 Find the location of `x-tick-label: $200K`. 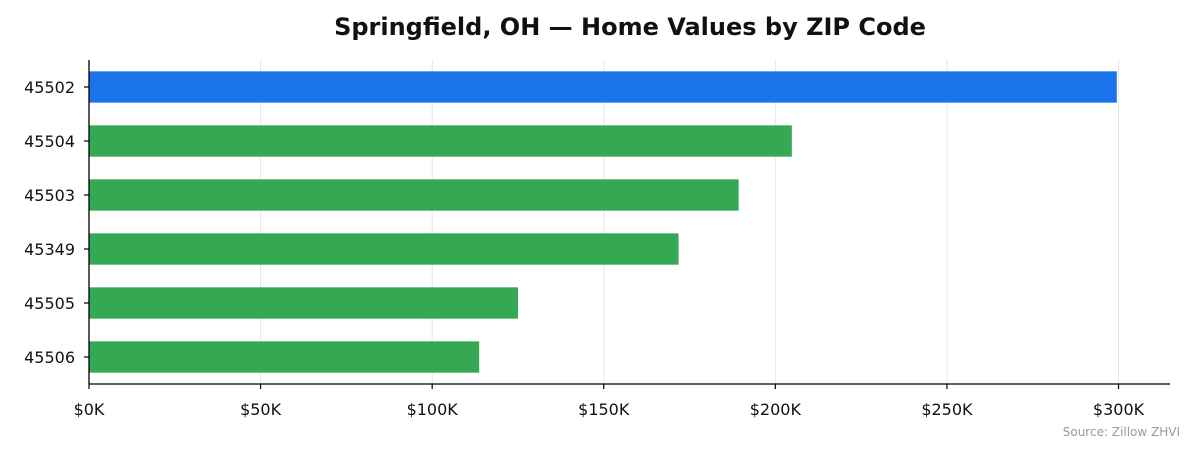

x-tick-label: $200K is located at coordinates (776, 409).